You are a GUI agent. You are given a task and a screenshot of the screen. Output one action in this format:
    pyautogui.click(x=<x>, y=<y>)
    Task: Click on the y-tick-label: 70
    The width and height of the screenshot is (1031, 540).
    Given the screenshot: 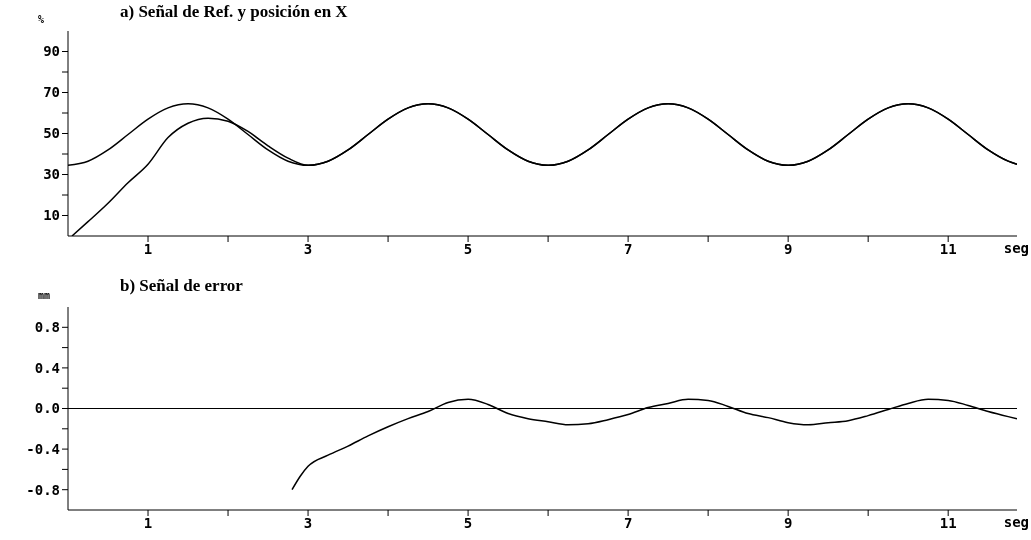 What is the action you would take?
    pyautogui.click(x=51, y=92)
    